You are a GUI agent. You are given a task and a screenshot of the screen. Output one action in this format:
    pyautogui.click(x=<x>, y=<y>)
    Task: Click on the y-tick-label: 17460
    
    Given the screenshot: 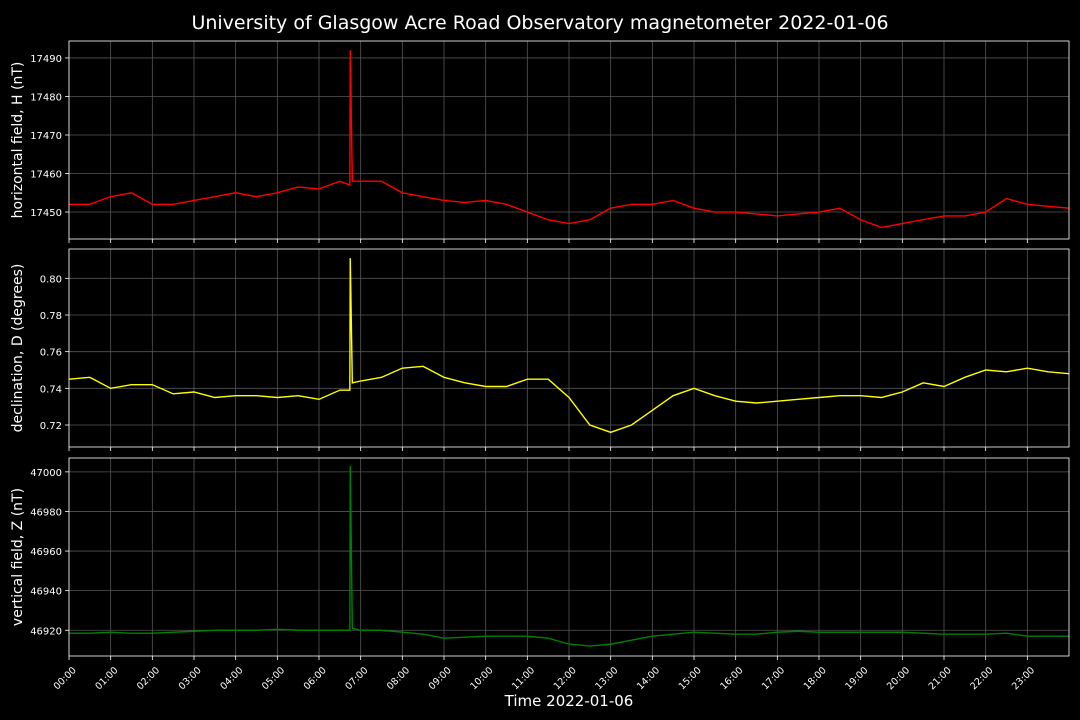 What is the action you would take?
    pyautogui.click(x=46, y=175)
    